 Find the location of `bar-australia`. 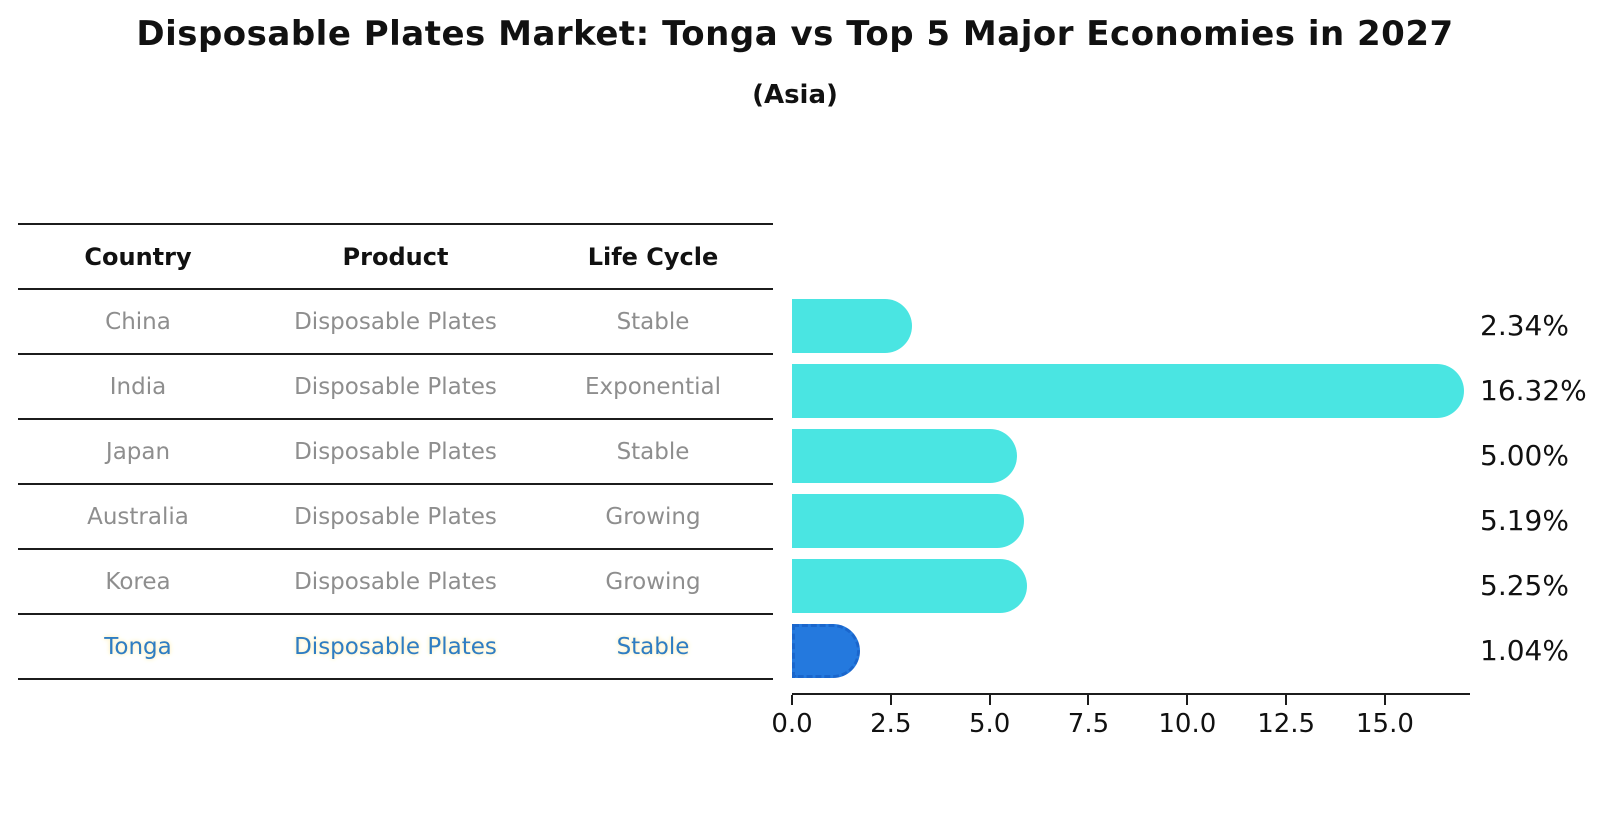

bar-australia is located at coordinates (908, 521).